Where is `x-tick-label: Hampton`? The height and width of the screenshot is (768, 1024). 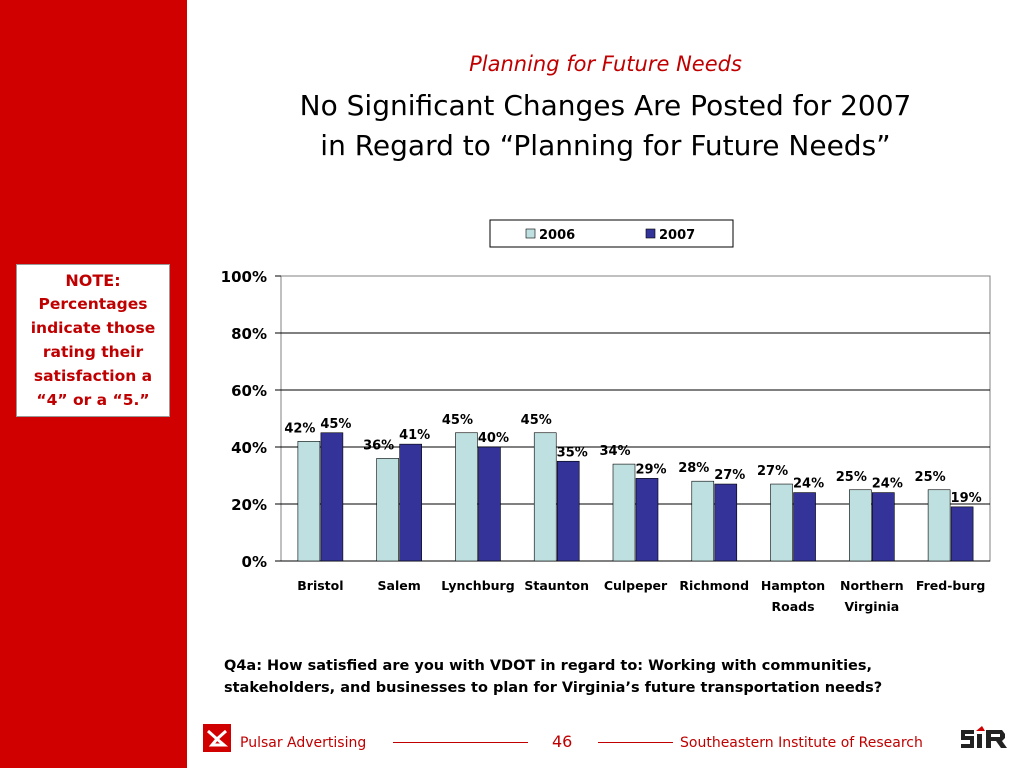
x-tick-label: Hampton is located at coordinates (793, 585).